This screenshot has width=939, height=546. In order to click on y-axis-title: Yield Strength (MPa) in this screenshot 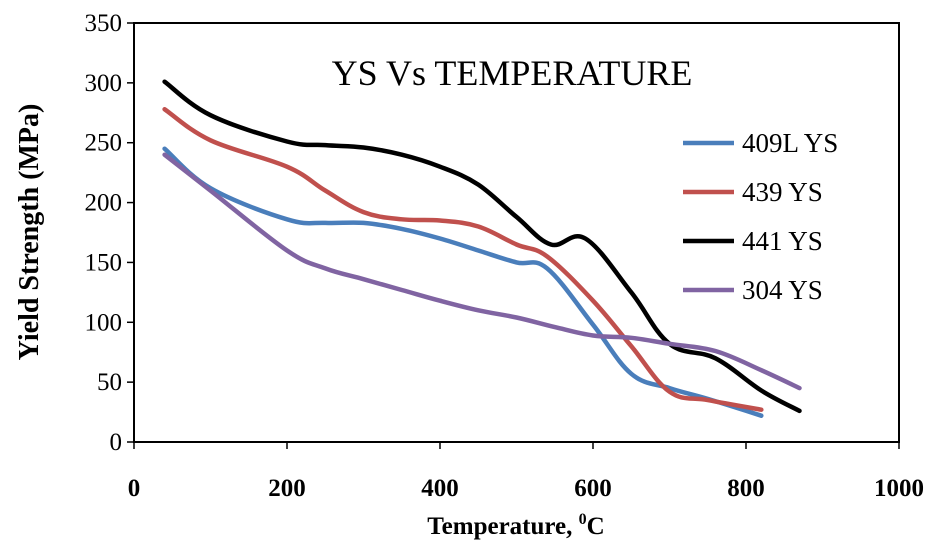, I will do `click(29, 232)`.